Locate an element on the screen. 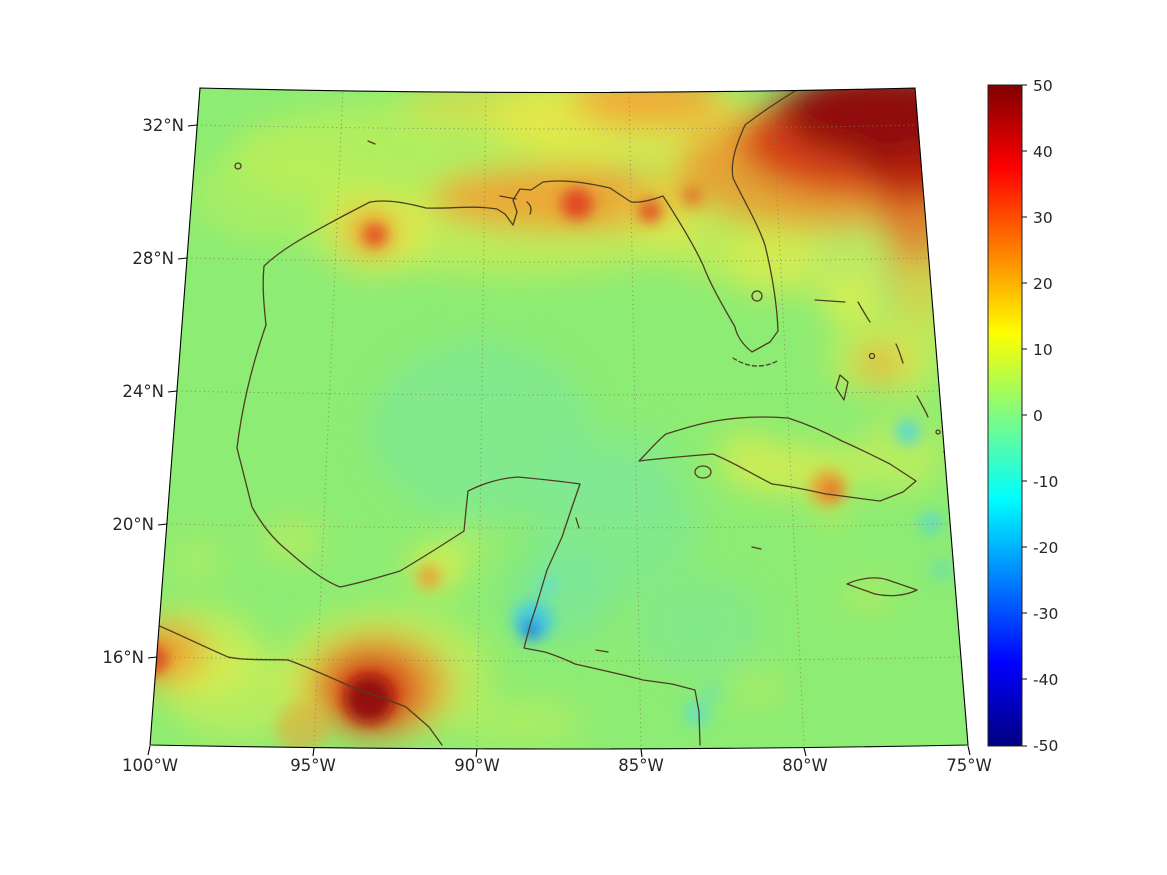 Image resolution: width=1167 pixels, height=875 pixels. coastline-isle-of-youth is located at coordinates (703, 472).